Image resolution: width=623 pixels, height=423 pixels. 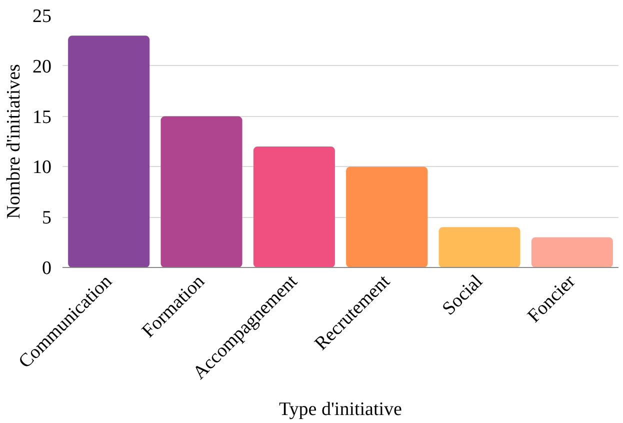 I want to click on y-tick-label: 0, so click(x=47, y=268).